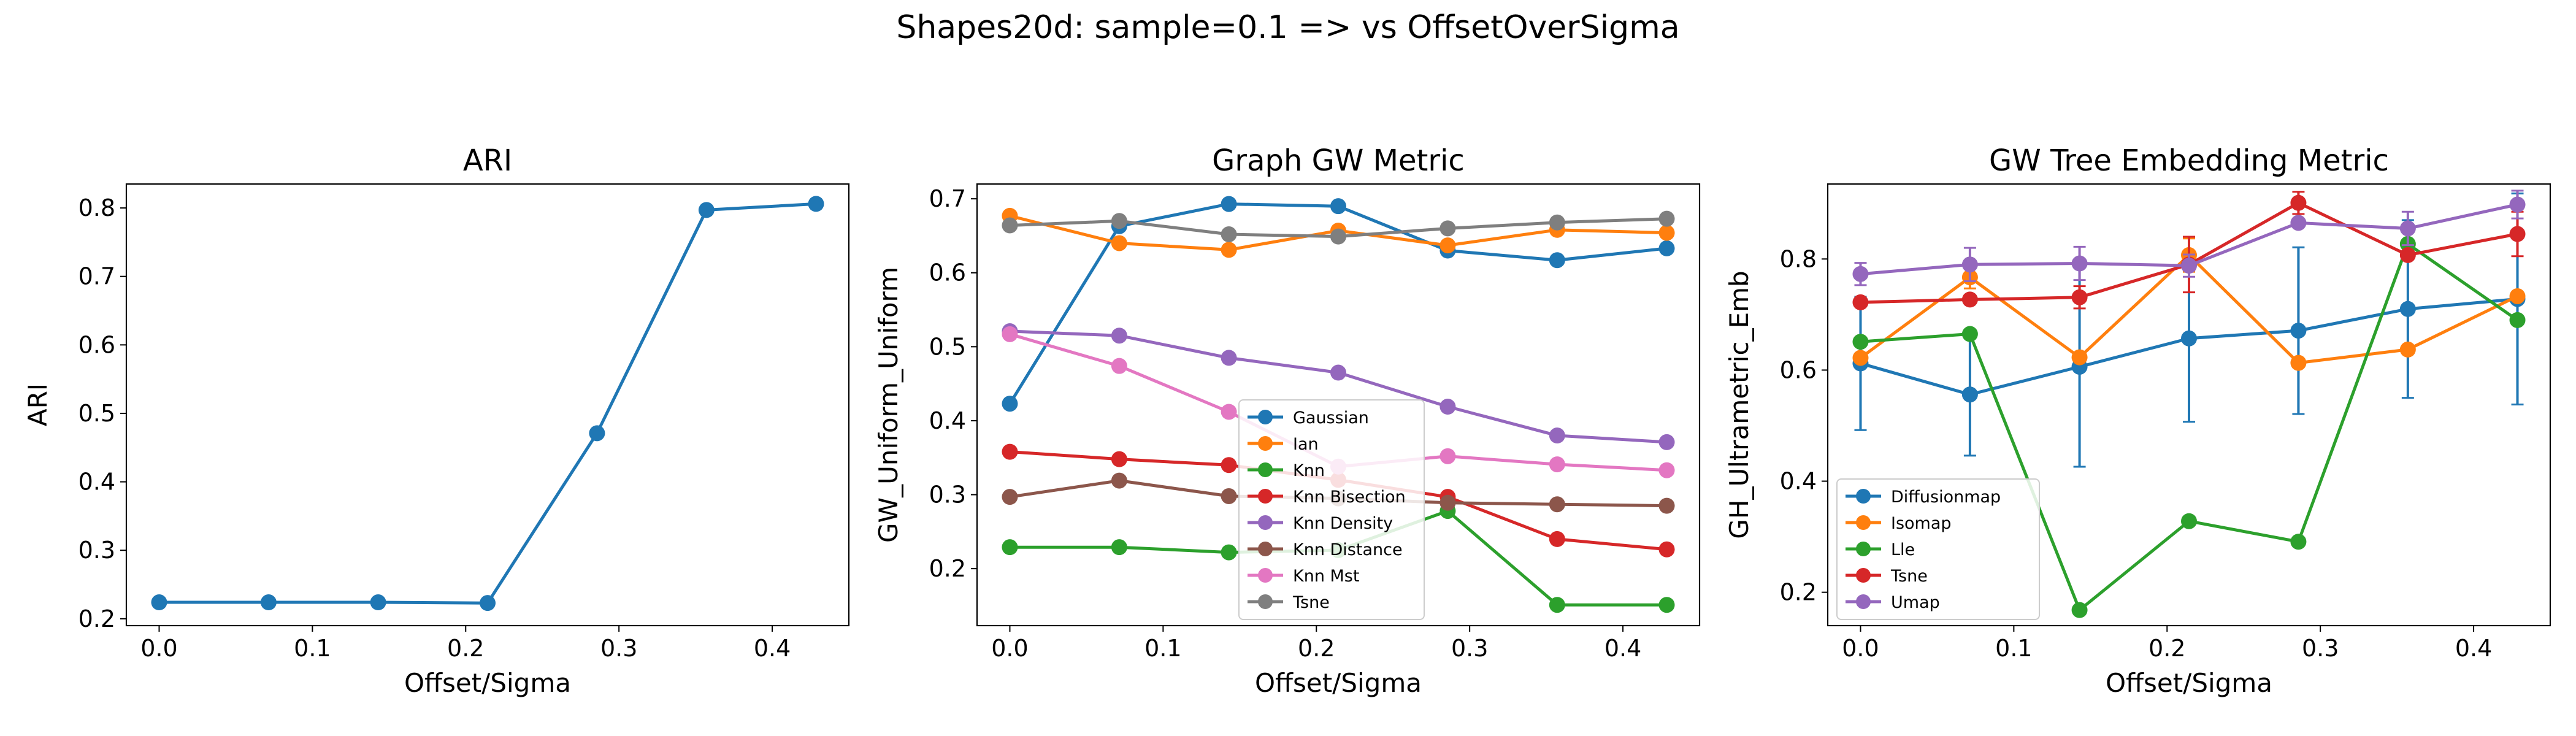 This screenshot has height=736, width=2576. What do you see at coordinates (947, 346) in the screenshot?
I see `y-tick-label: 0.5` at bounding box center [947, 346].